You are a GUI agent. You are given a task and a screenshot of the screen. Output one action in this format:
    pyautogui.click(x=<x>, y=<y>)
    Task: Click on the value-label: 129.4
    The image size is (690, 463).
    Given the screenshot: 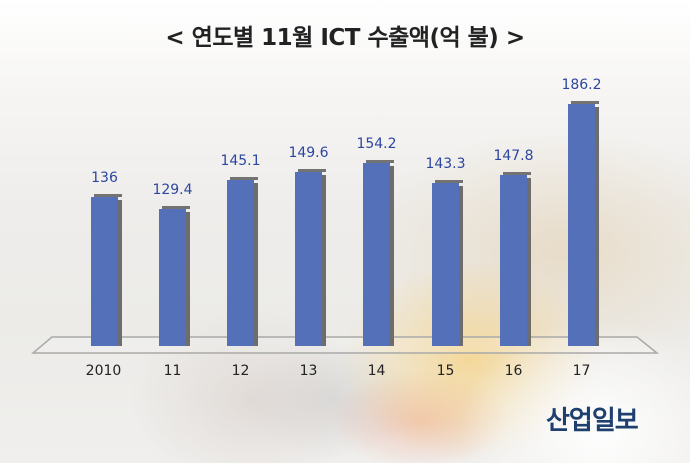 What is the action you would take?
    pyautogui.click(x=172, y=190)
    